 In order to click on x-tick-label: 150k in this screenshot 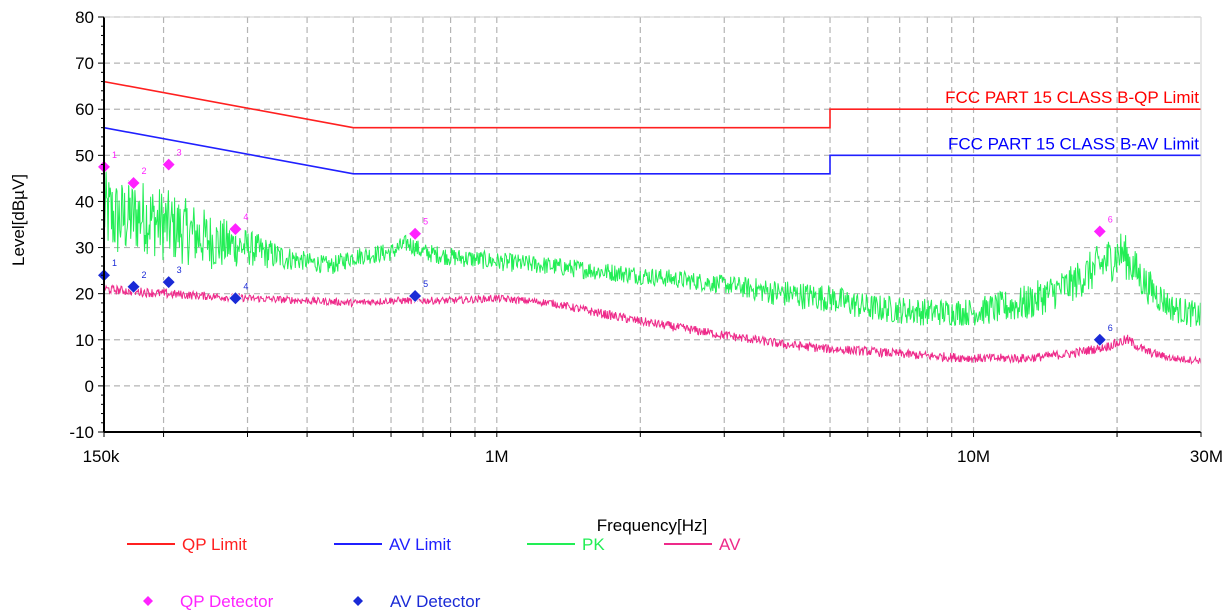, I will do `click(101, 456)`.